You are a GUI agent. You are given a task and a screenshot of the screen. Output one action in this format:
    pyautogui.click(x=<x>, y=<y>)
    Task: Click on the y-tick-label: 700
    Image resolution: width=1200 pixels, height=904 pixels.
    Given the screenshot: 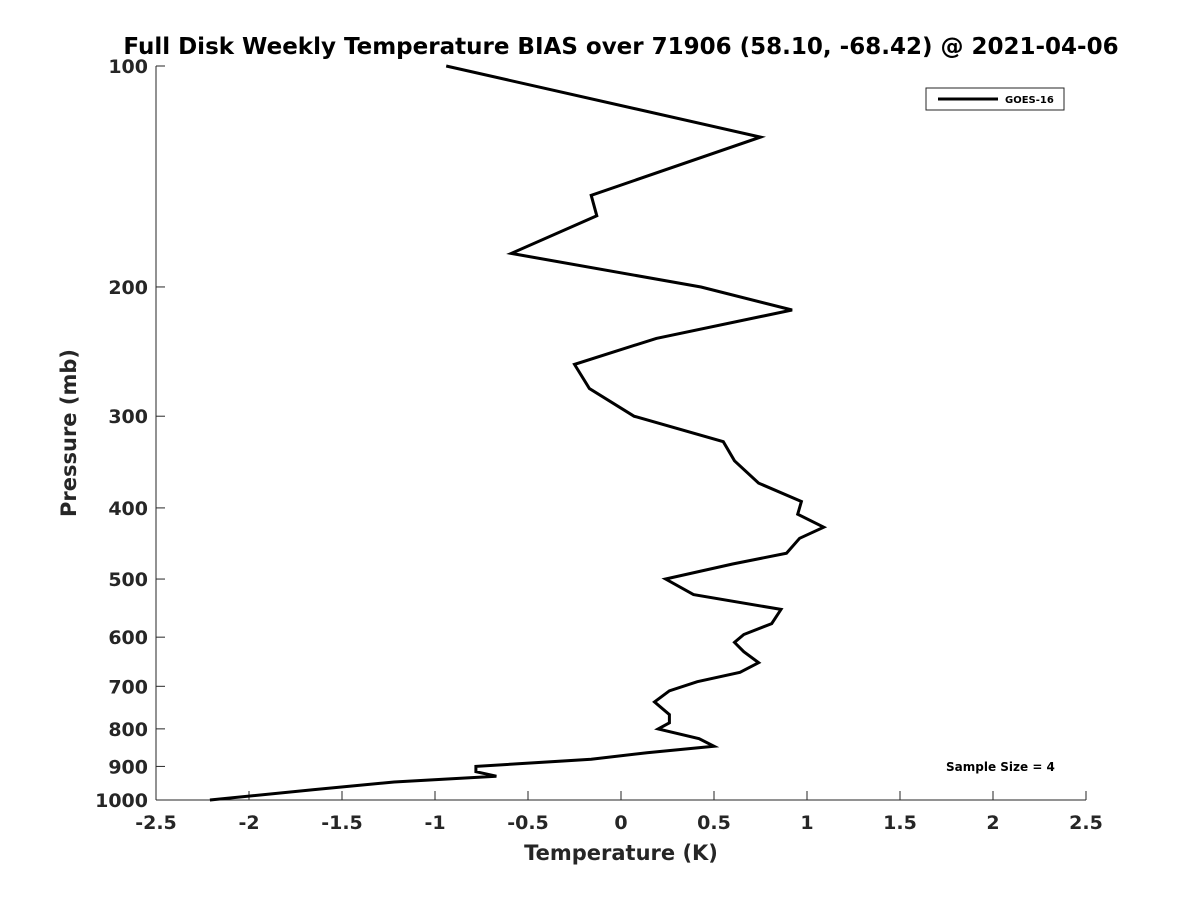 What is the action you would take?
    pyautogui.click(x=128, y=687)
    